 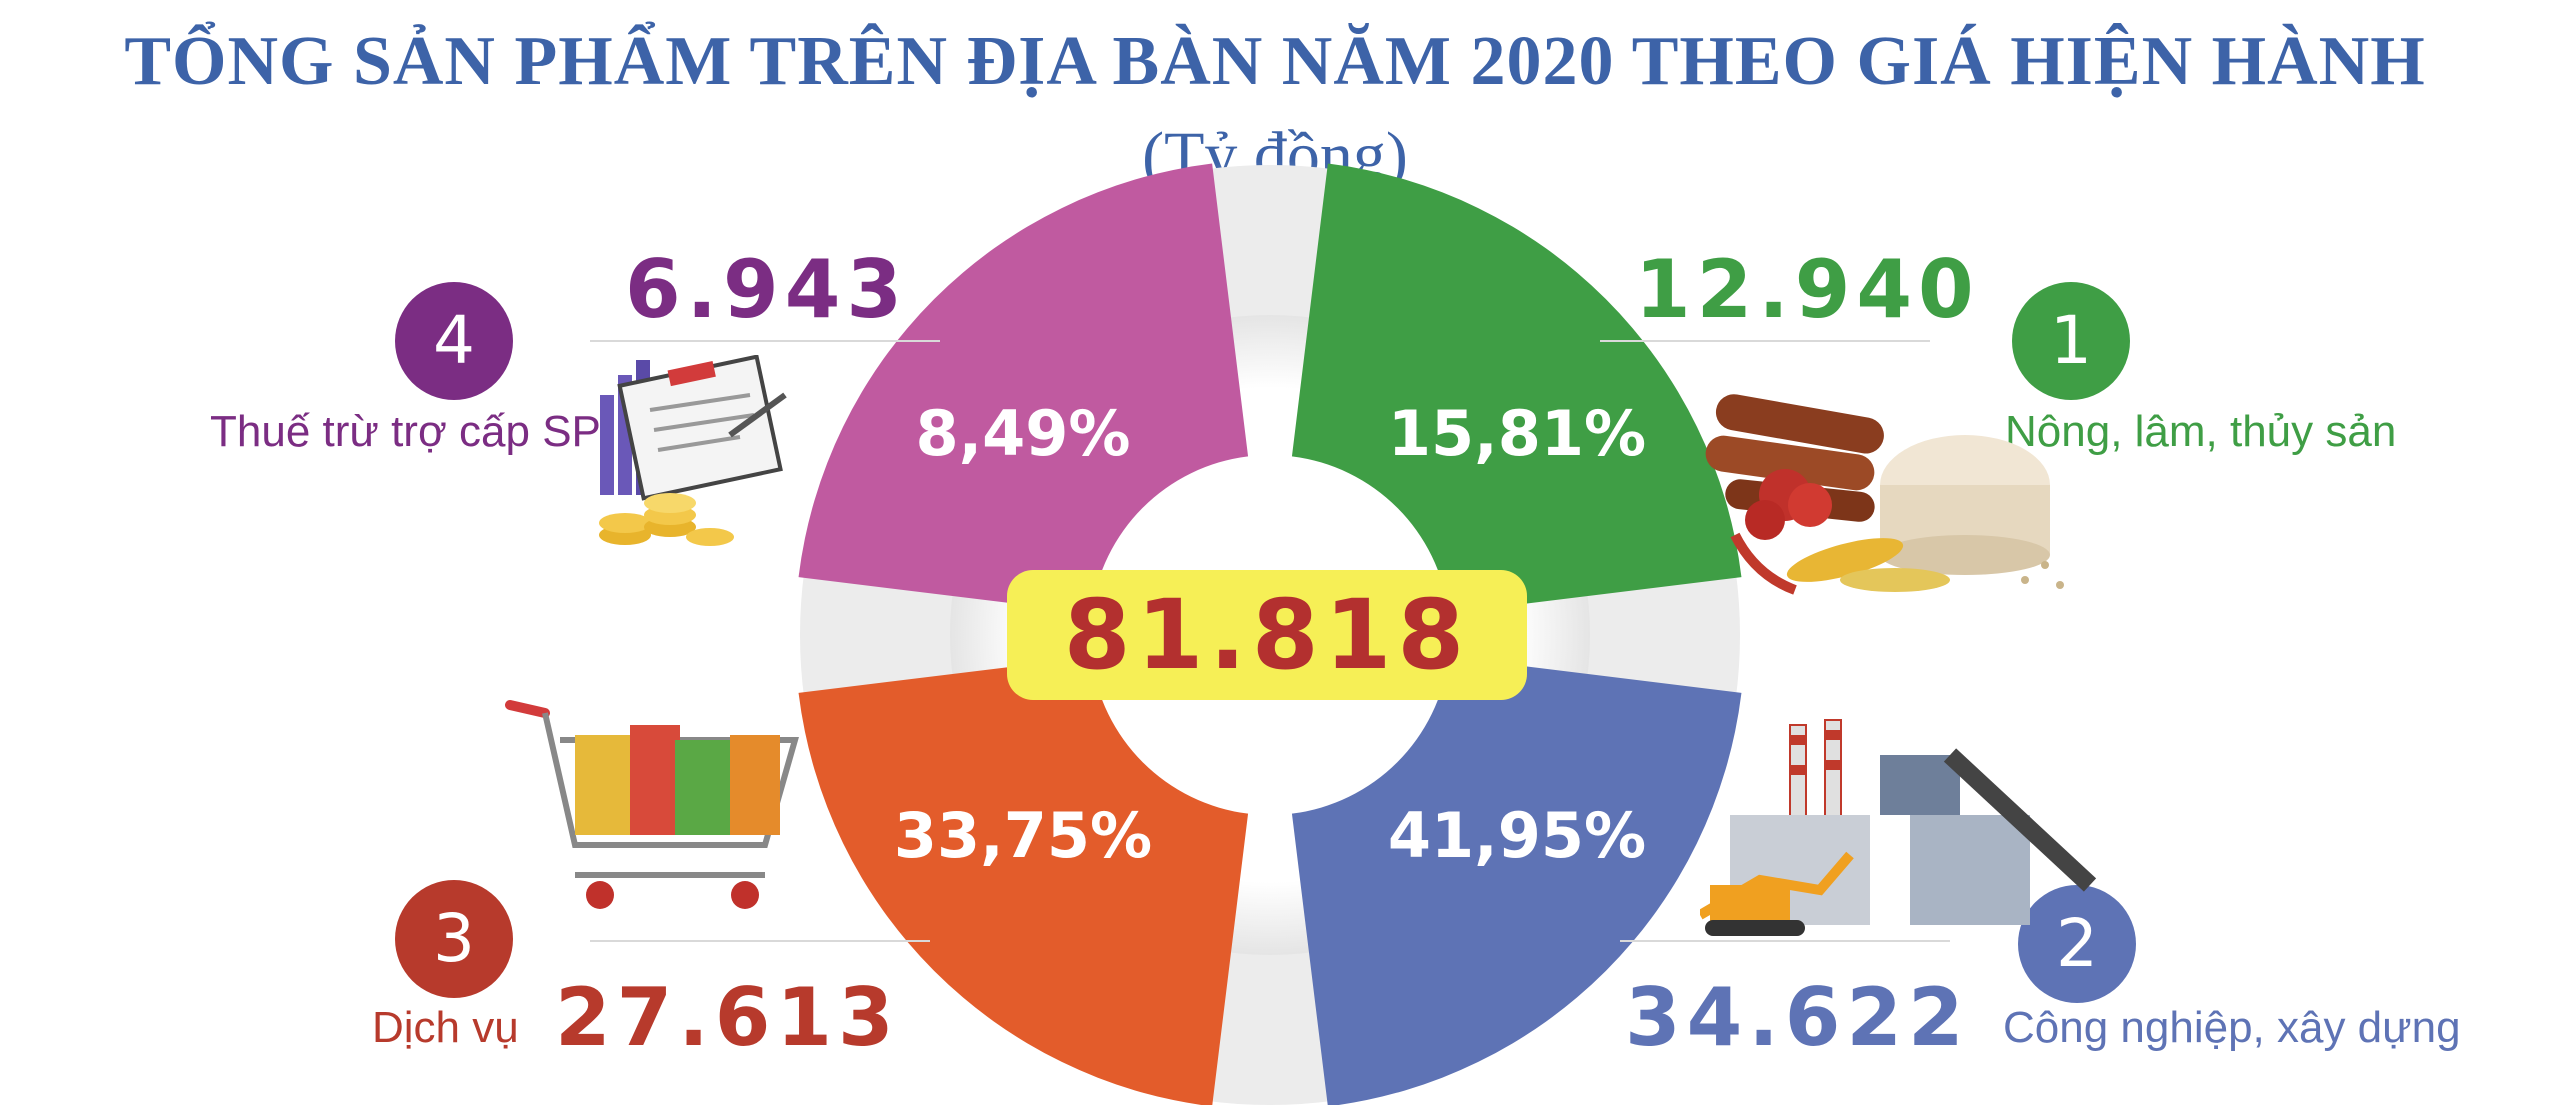 What do you see at coordinates (1517, 835) in the screenshot?
I see `percent-label-2: 41,95%` at bounding box center [1517, 835].